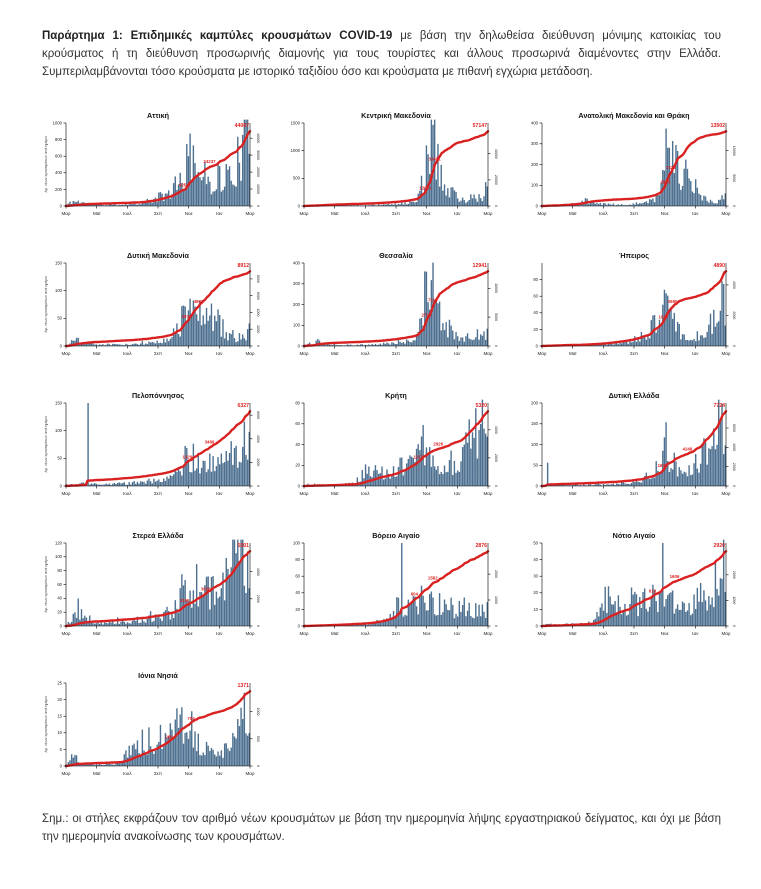 The height and width of the screenshot is (889, 761). What do you see at coordinates (496, 180) in the screenshot?
I see `svg-text: 20000` at bounding box center [496, 180].